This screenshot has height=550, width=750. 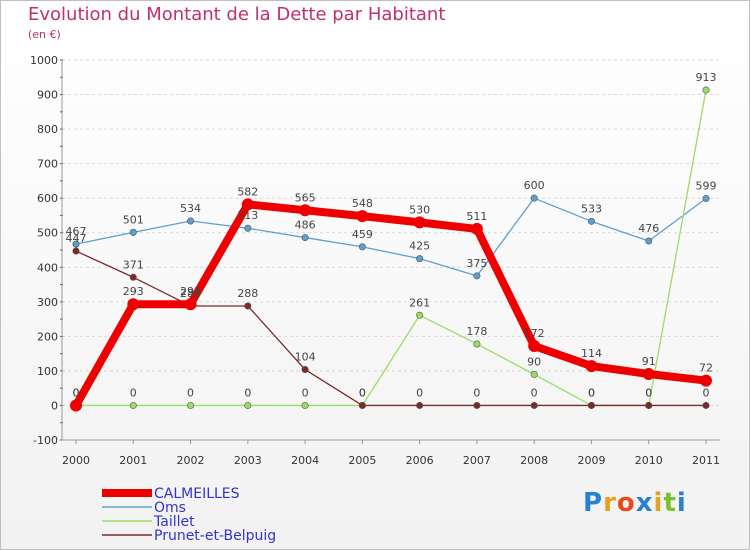 I want to click on data-label: 530, so click(x=419, y=209).